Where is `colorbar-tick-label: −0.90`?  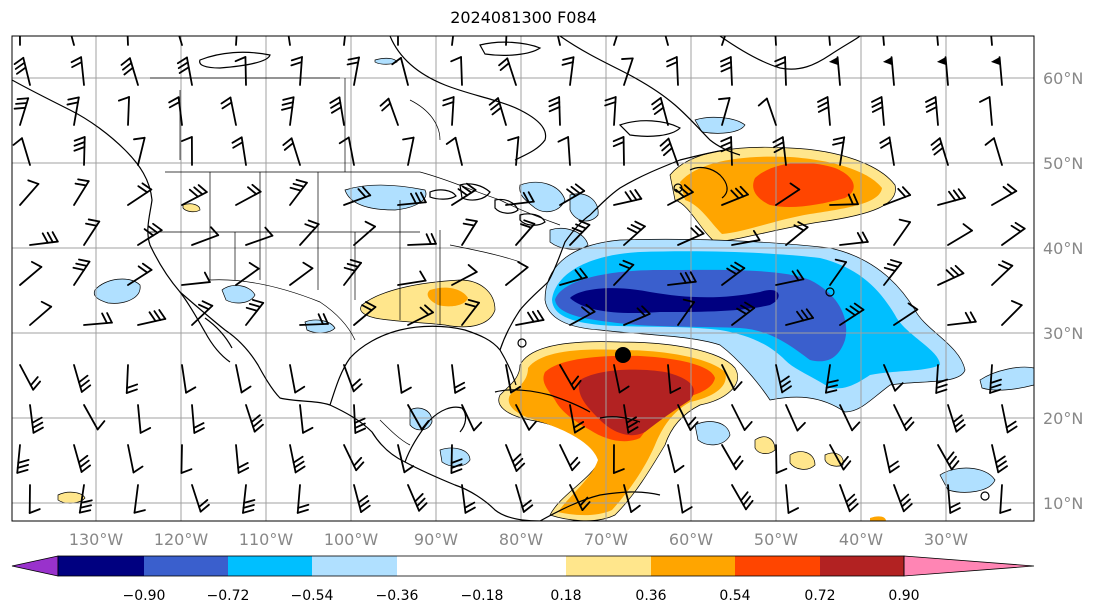 colorbar-tick-label: −0.90 is located at coordinates (144, 596).